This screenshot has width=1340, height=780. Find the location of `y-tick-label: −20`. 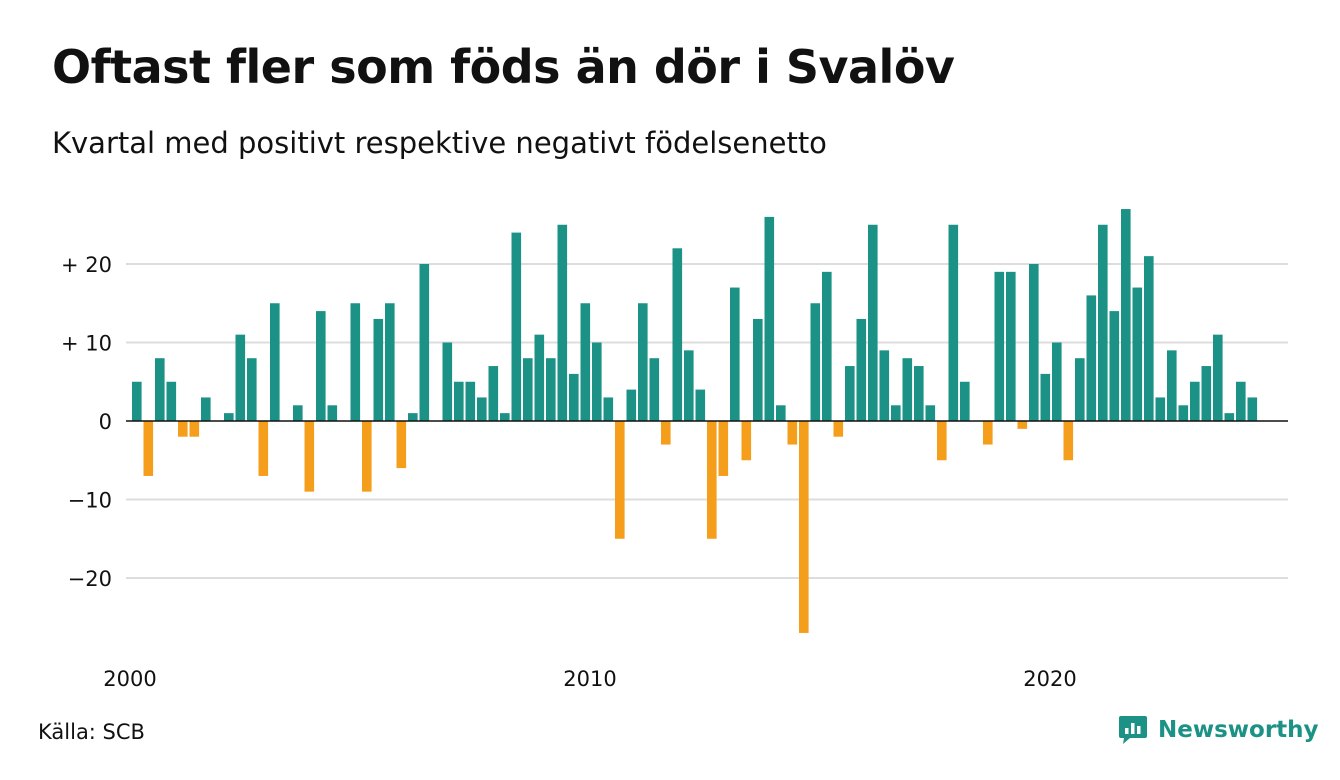

y-tick-label: −20 is located at coordinates (90, 579).